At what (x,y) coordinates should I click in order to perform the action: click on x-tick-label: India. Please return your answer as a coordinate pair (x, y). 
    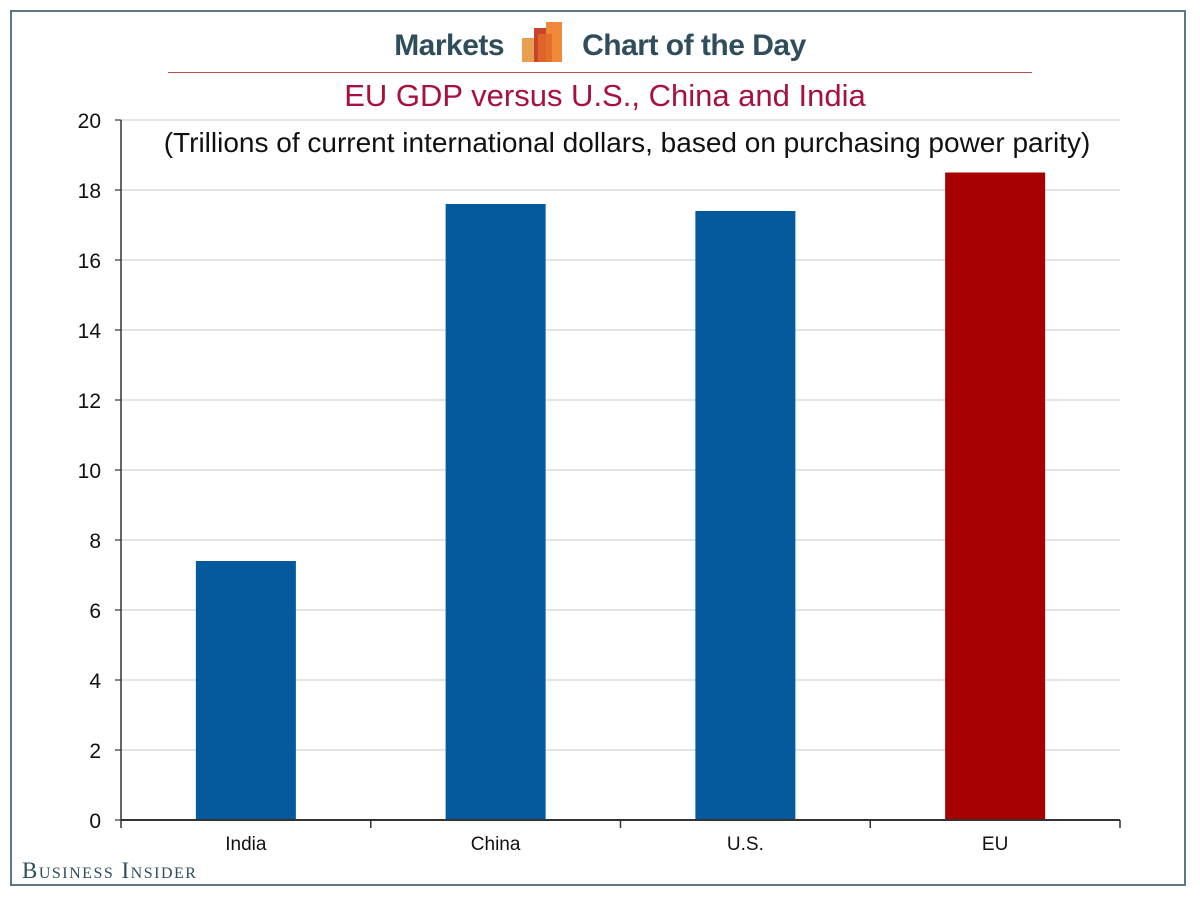
    Looking at the image, I should click on (246, 844).